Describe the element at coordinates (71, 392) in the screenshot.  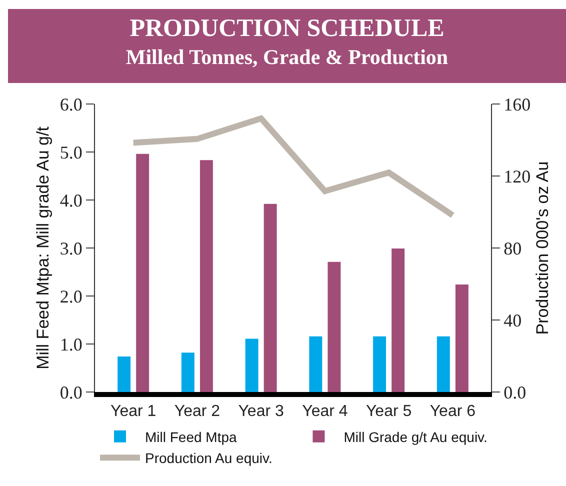
I see `y-tick-label: 0.0` at that location.